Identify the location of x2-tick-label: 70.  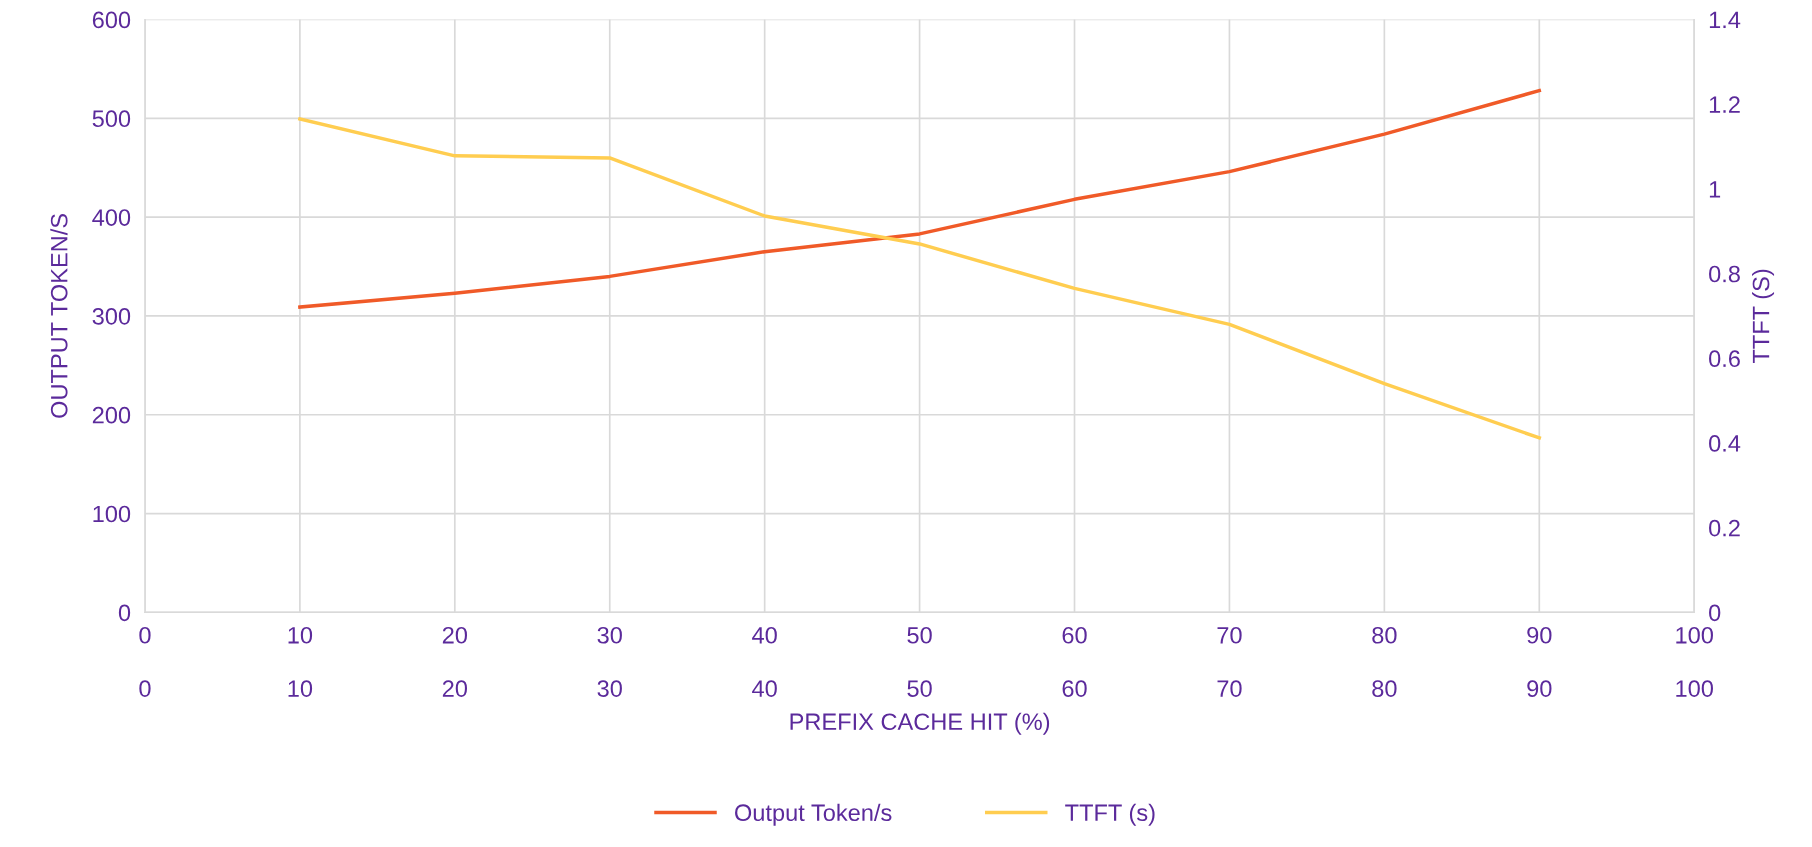
(1229, 688).